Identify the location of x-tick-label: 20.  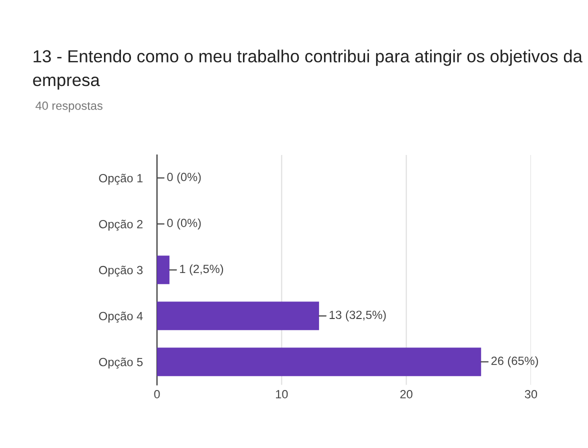
(406, 394).